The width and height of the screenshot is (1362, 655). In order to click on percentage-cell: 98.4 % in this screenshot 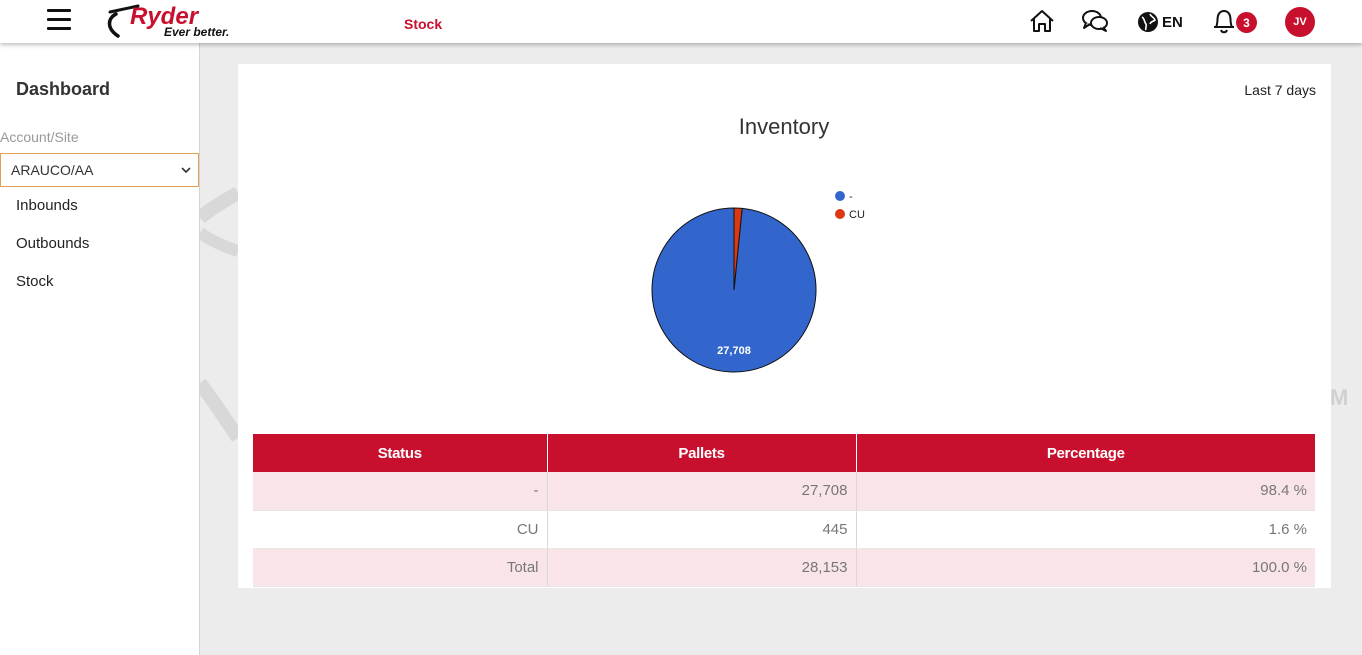, I will do `click(1085, 491)`.